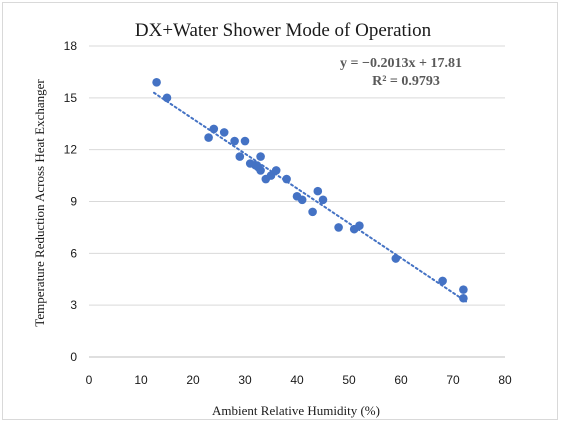  I want to click on x-tick-label: 20, so click(193, 380).